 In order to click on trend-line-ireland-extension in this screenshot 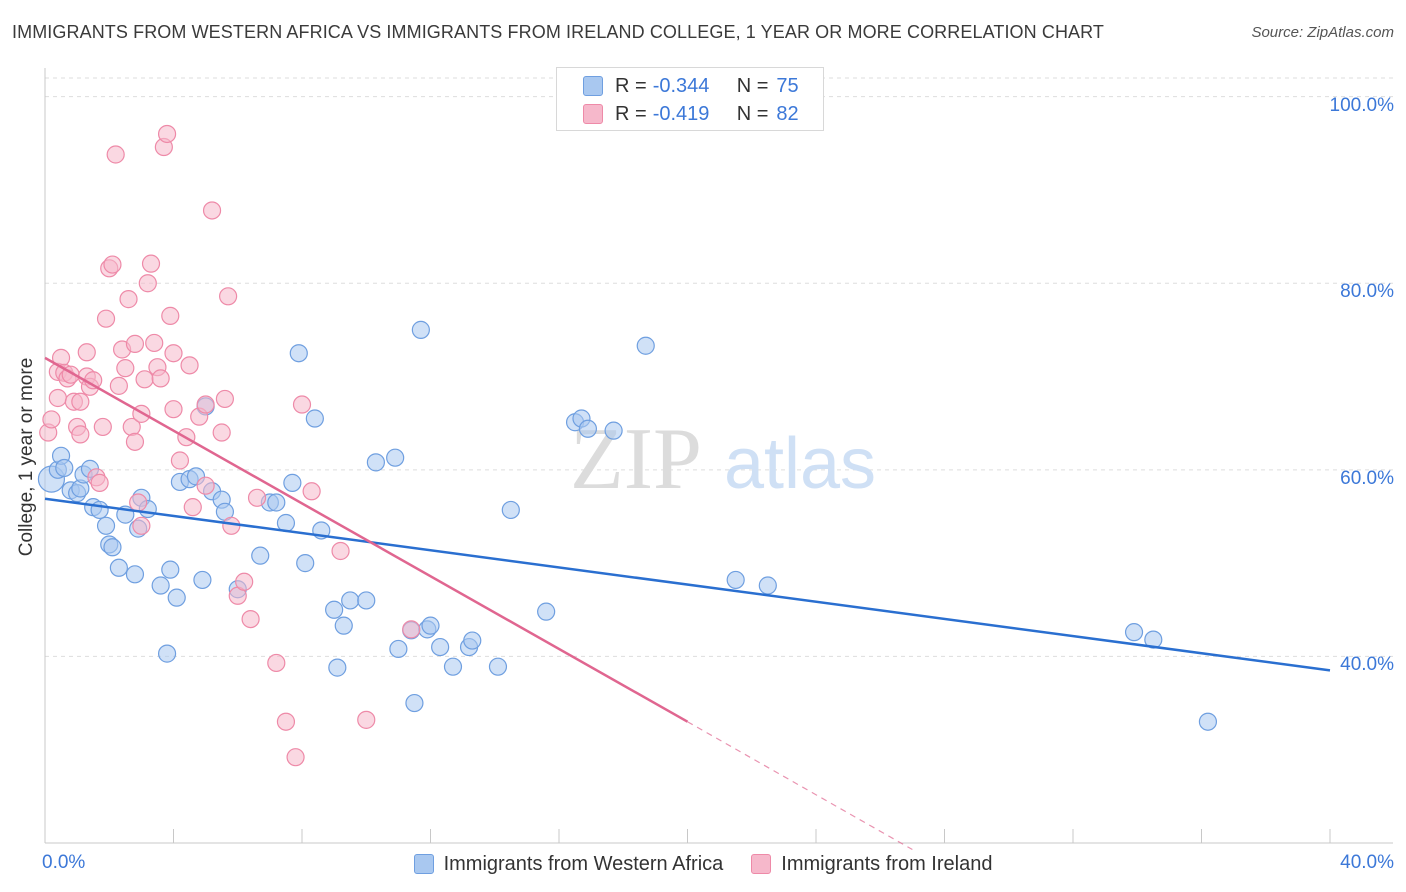, I will do `click(800, 786)`.